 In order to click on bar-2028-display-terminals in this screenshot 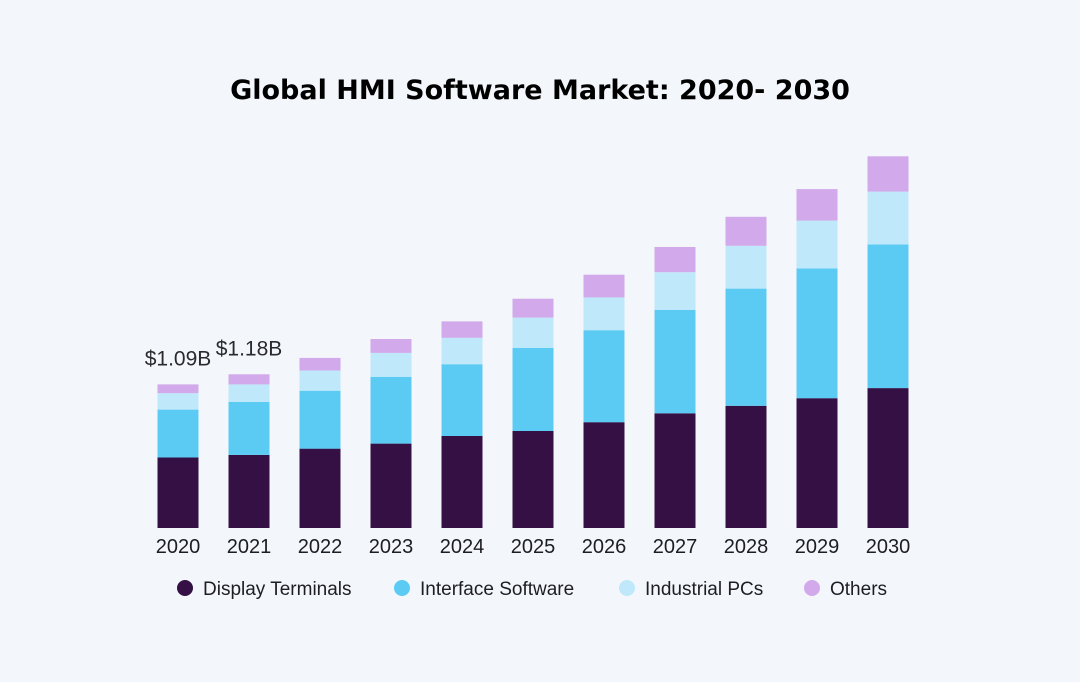, I will do `click(746, 466)`.